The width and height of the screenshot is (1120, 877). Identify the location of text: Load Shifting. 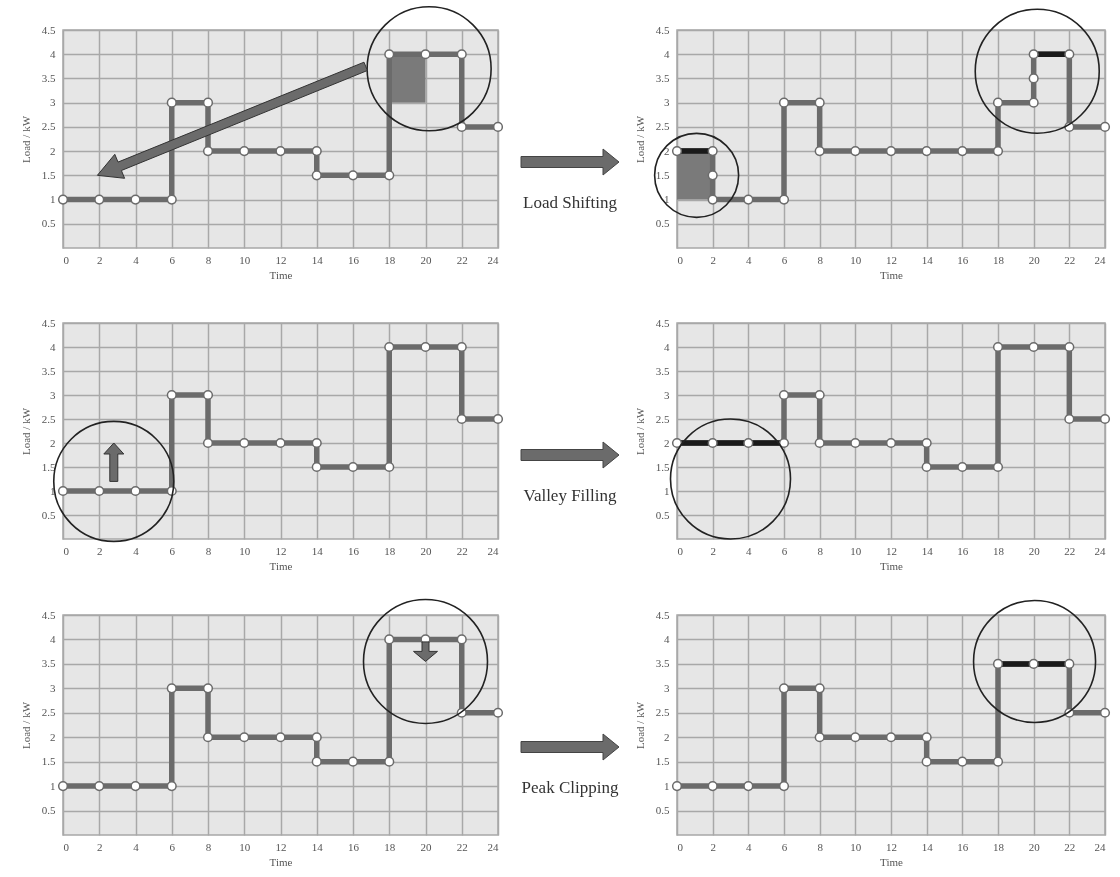
(570, 203).